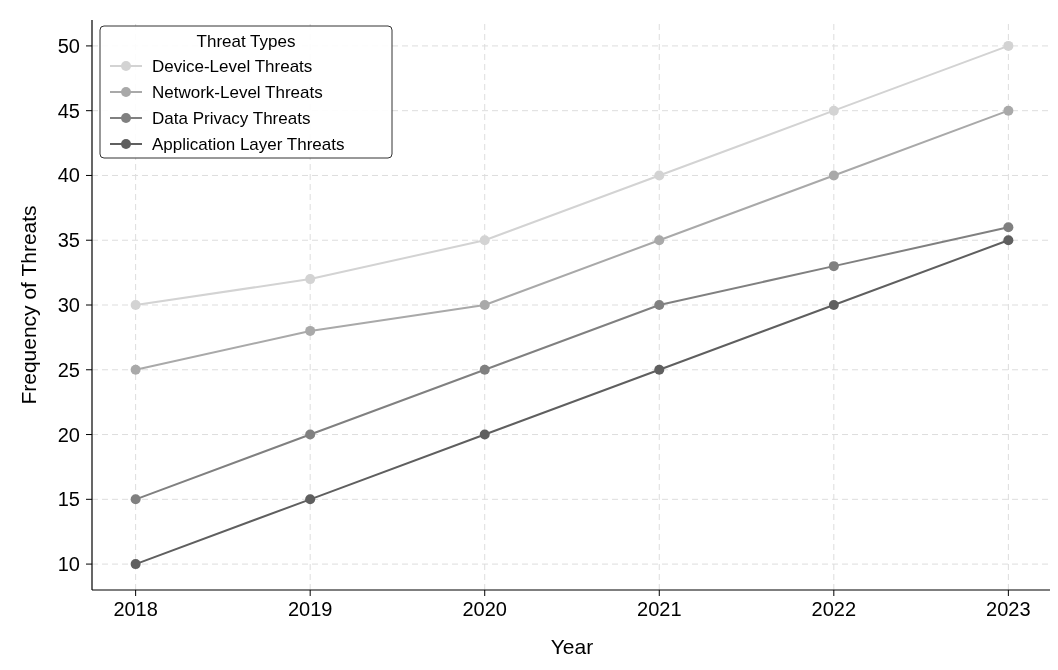 This screenshot has width=1058, height=670. I want to click on y-axis-title: Frequency of Threats, so click(28, 305).